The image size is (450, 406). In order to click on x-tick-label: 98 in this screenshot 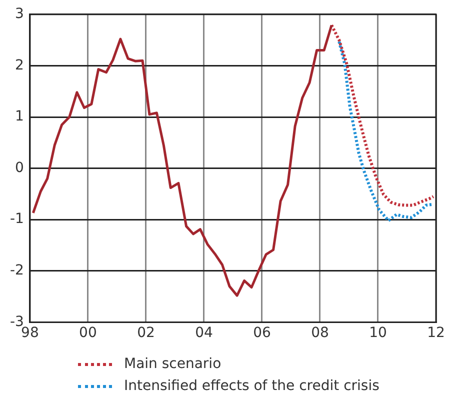, I will do `click(30, 333)`.